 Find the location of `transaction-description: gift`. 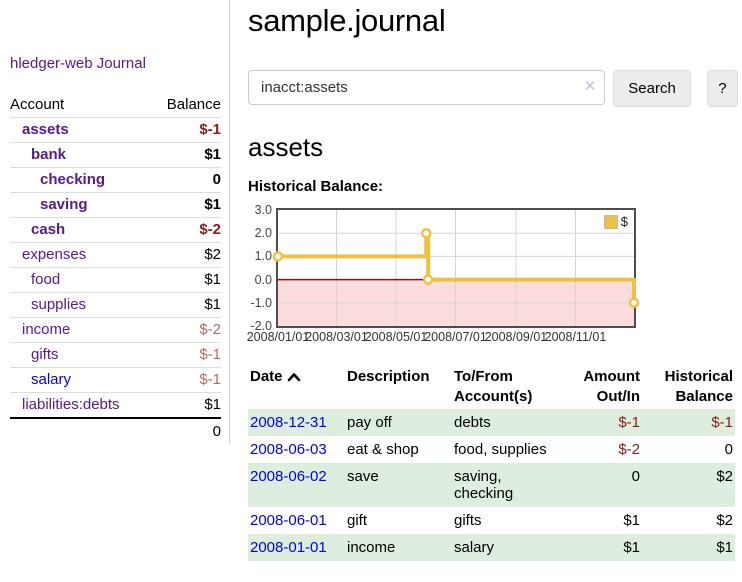

transaction-description: gift is located at coordinates (357, 520).